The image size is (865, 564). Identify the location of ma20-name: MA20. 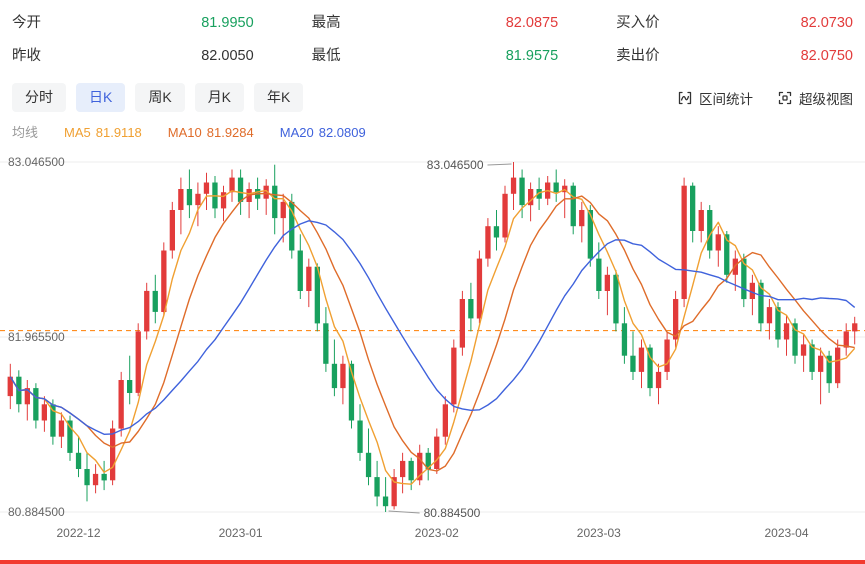
(296, 132).